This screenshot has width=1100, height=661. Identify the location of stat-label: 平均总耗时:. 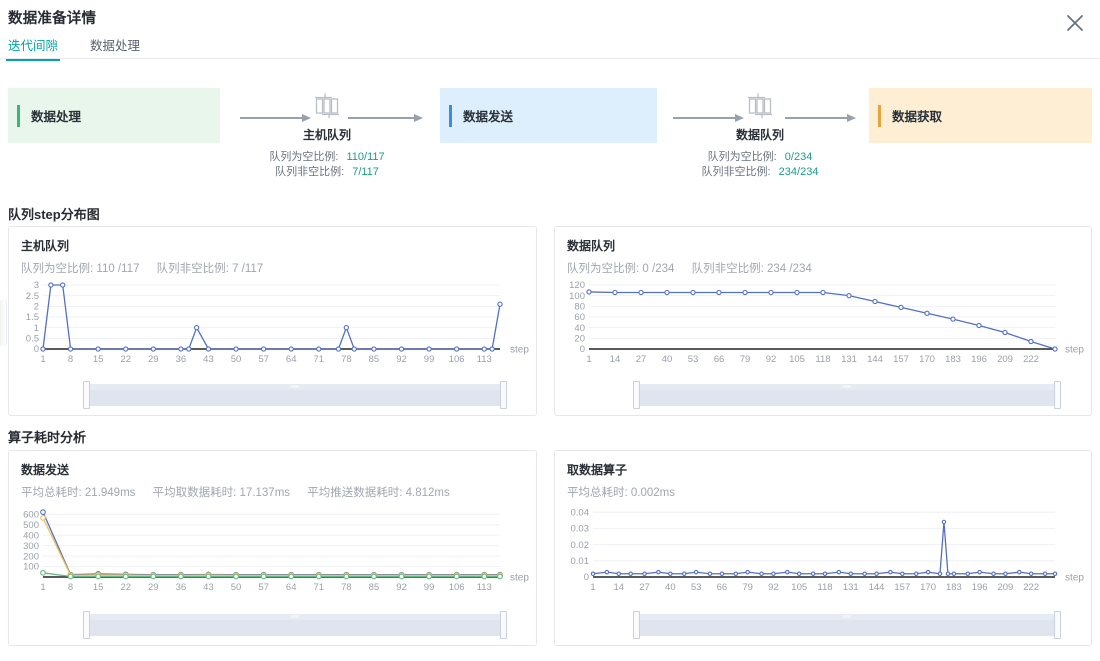
(51, 493).